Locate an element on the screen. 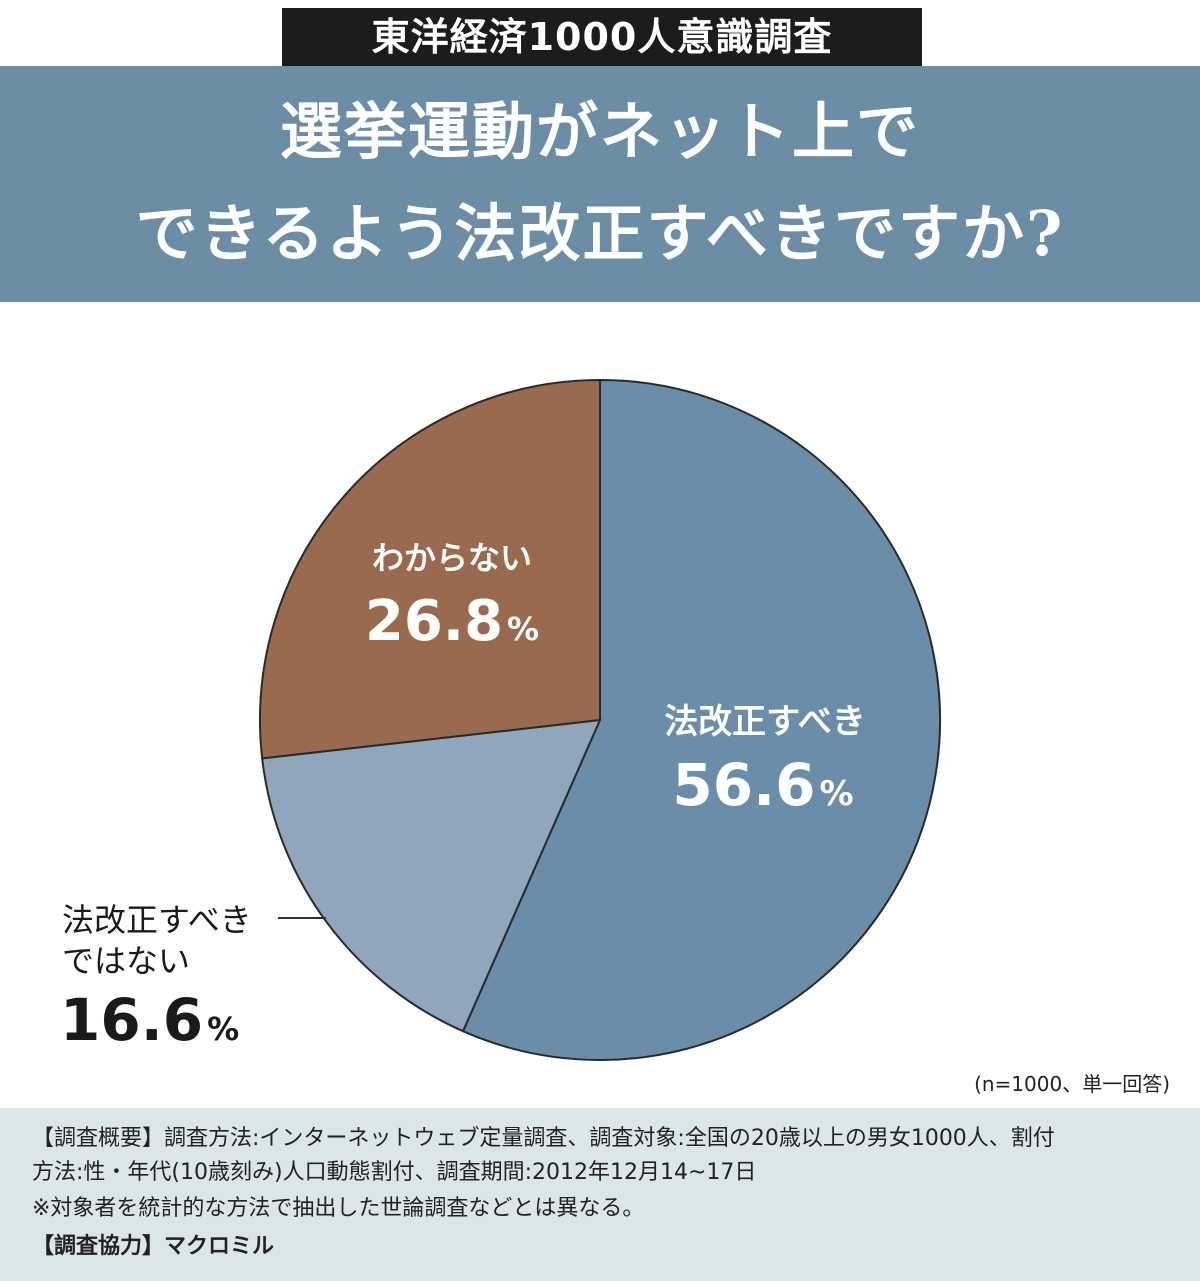 This screenshot has width=1200, height=1281. chart-title-line-2: できるよう法改正すべきですか? is located at coordinates (600, 233).